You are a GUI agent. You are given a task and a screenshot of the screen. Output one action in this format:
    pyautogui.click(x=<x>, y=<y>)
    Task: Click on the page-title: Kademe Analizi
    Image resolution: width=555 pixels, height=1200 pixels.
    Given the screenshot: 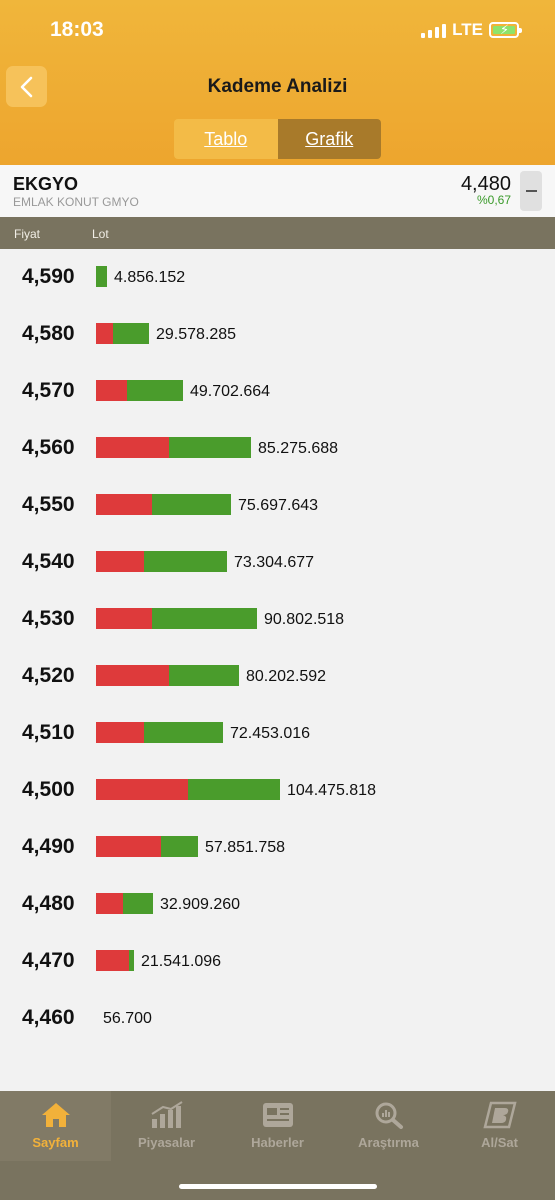 What is the action you would take?
    pyautogui.click(x=277, y=86)
    